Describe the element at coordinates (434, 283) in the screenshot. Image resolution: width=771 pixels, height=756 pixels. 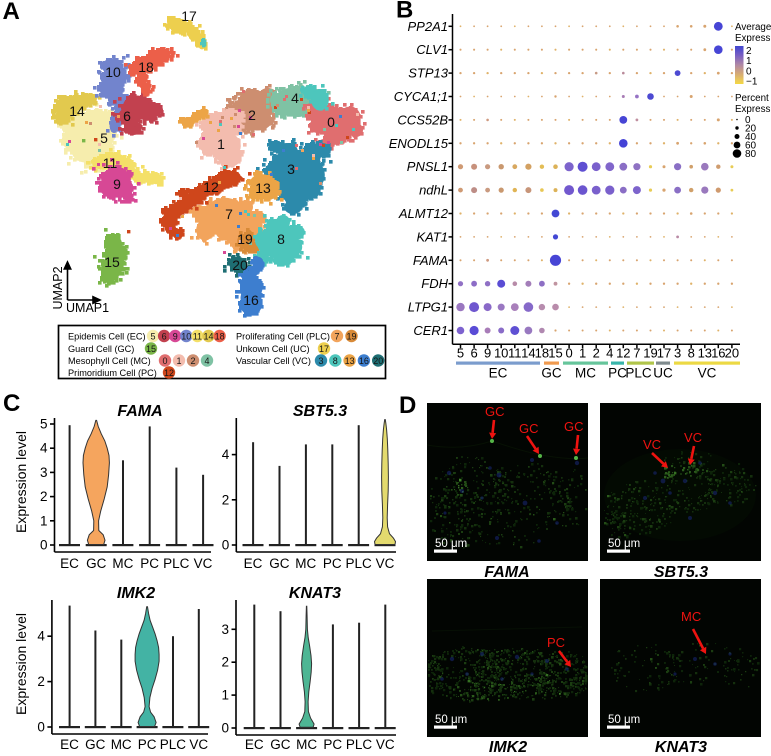
I see `svg-text: FDH` at that location.